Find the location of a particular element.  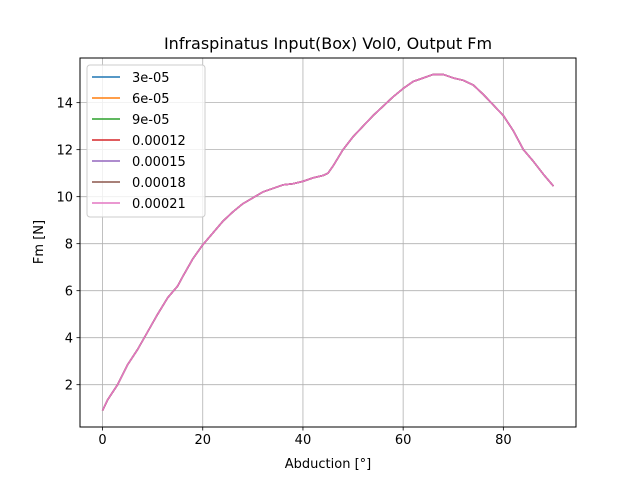

legend-label: 0.00018 is located at coordinates (159, 183).